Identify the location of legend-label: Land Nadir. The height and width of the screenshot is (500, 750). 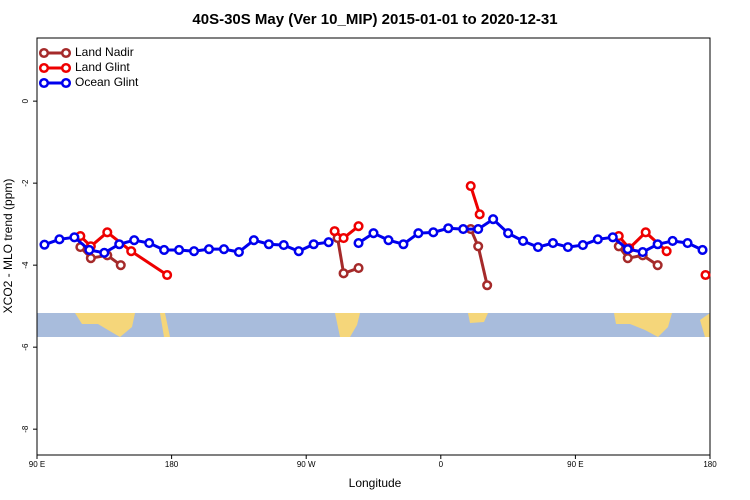
(104, 52).